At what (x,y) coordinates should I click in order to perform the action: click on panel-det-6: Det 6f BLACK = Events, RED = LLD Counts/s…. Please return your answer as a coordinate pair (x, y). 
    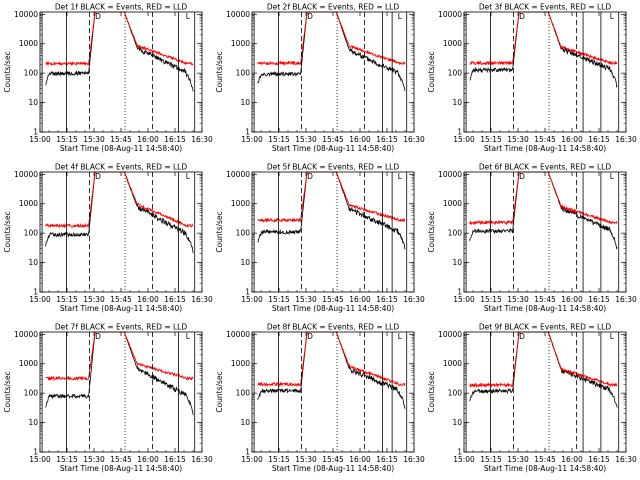
    Looking at the image, I should click on (532, 238).